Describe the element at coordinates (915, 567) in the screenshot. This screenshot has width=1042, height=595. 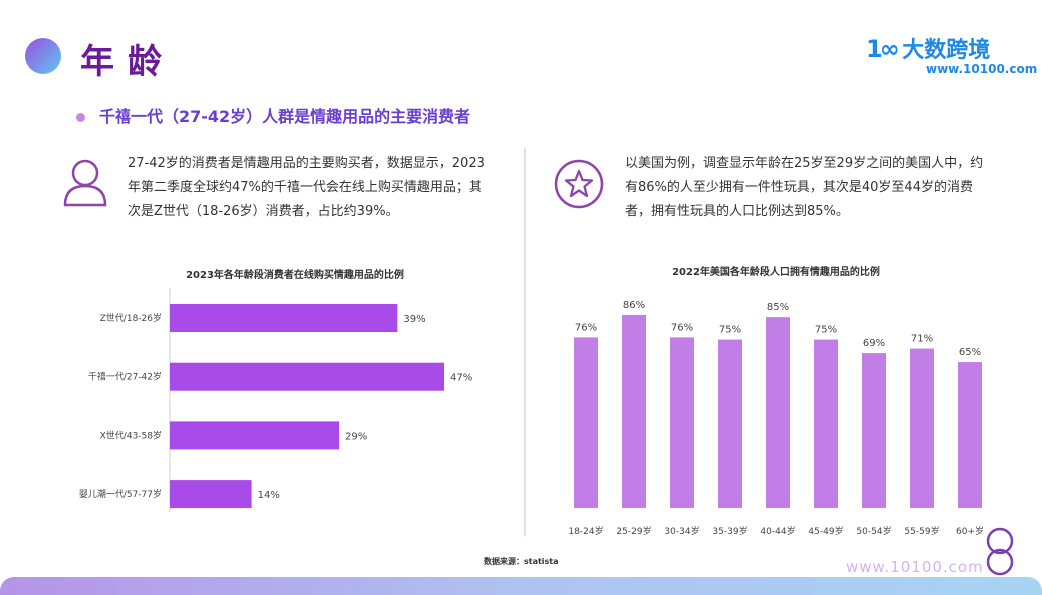
I see `footer-url: www.10100.com` at that location.